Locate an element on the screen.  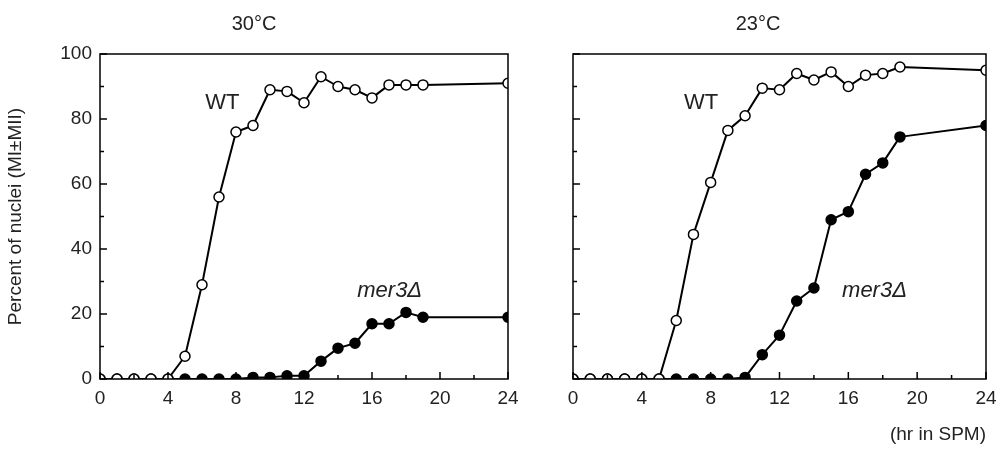
y-tick-label: 0 is located at coordinates (86, 378).